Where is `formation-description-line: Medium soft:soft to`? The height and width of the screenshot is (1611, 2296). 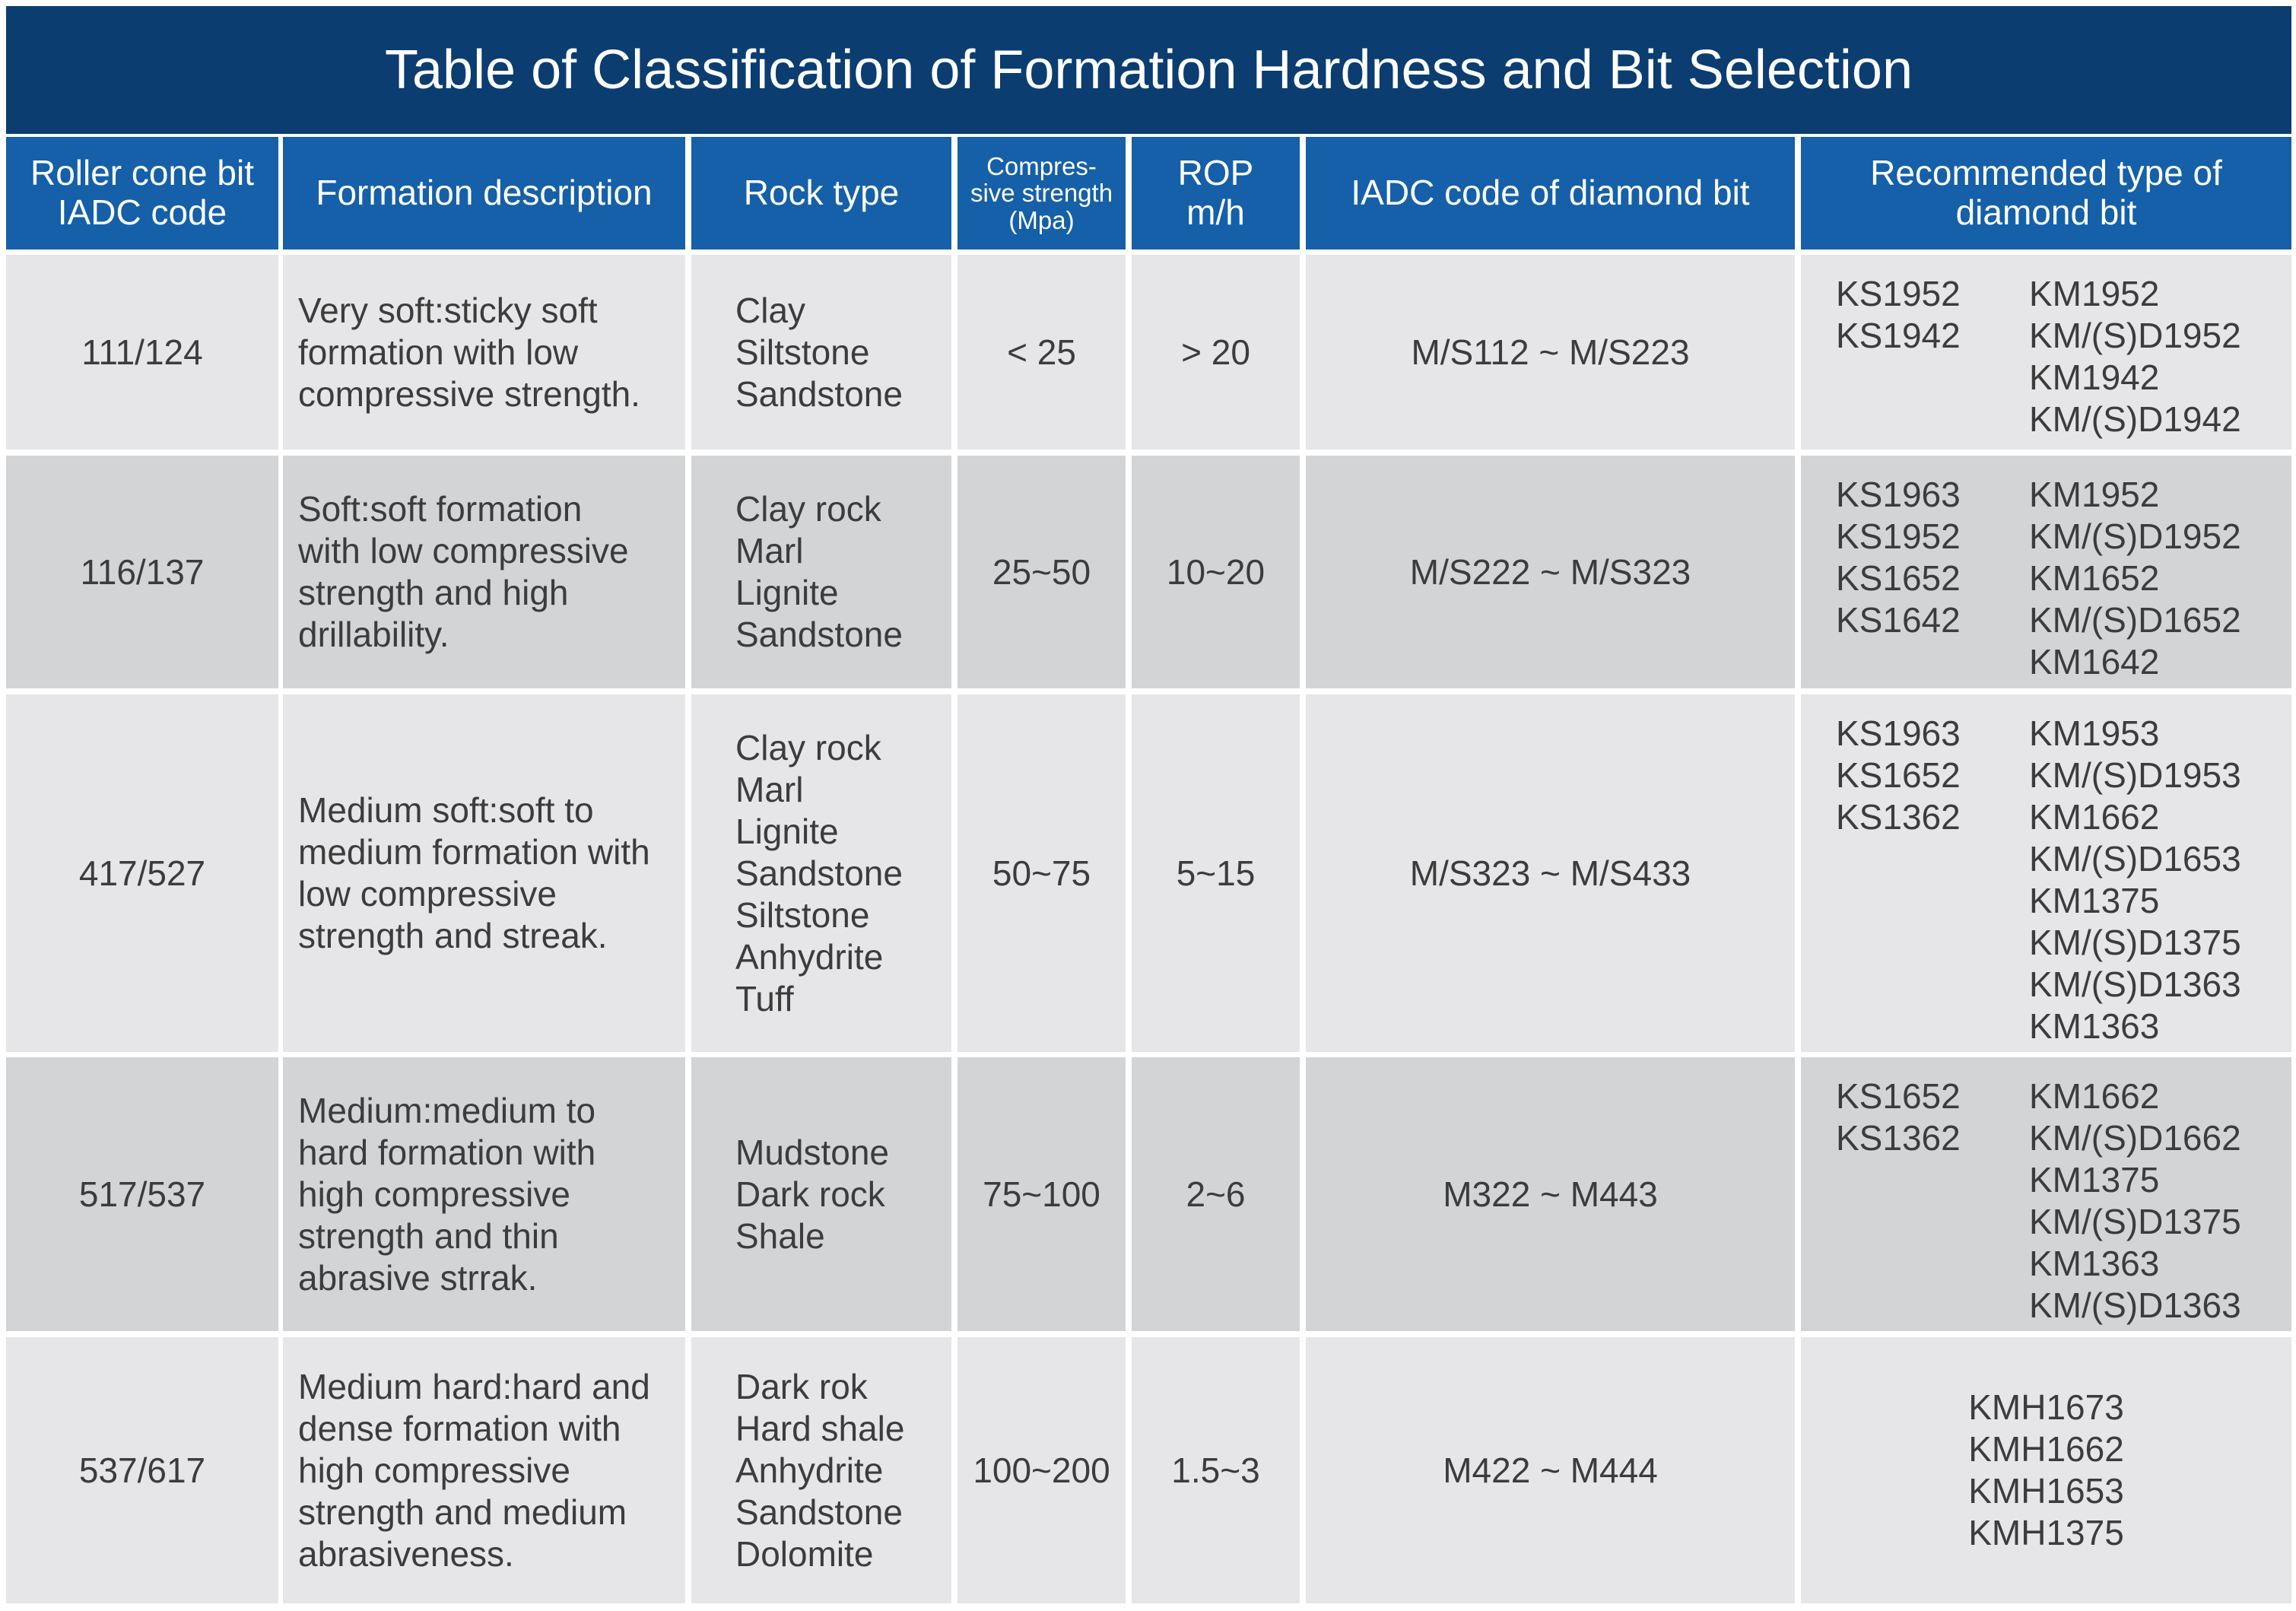
formation-description-line: Medium soft:soft to is located at coordinates (446, 810).